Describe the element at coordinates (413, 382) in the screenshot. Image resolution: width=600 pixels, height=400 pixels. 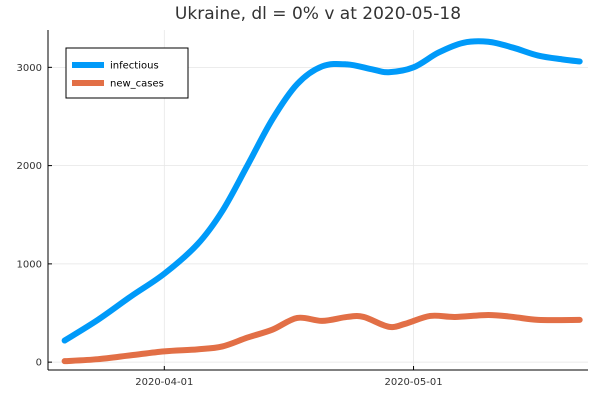
I see `x-tick-label: 2020-05-01` at that location.